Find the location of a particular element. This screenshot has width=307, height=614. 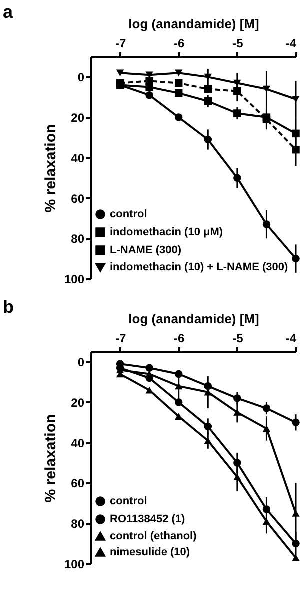

legend-label: L-NAME (300) is located at coordinates (146, 250).